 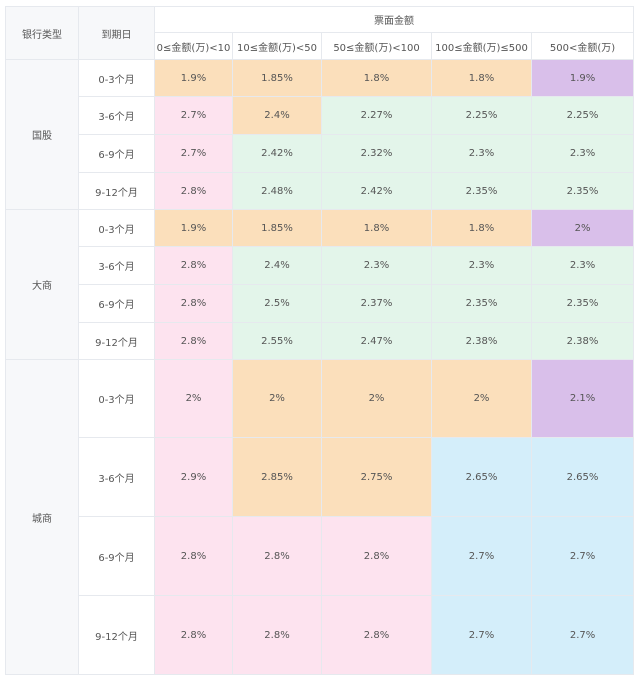 What do you see at coordinates (42, 134) in the screenshot?
I see `bank-type-cell: 国股` at bounding box center [42, 134].